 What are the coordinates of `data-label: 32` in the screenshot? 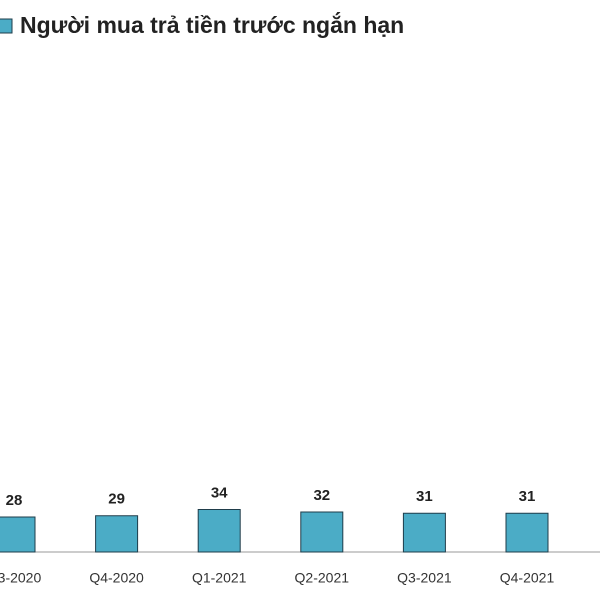 It's located at (321, 495).